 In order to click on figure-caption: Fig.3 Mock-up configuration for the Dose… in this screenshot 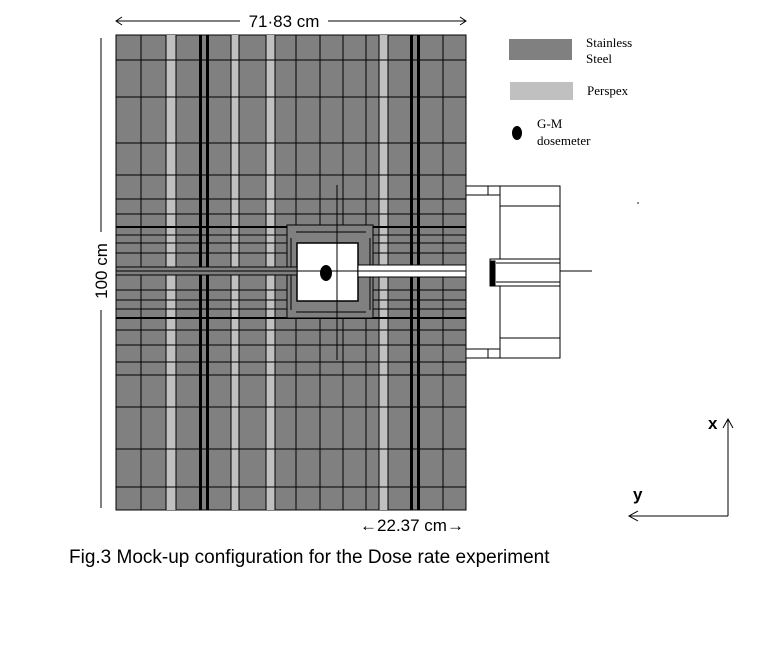, I will do `click(309, 557)`.